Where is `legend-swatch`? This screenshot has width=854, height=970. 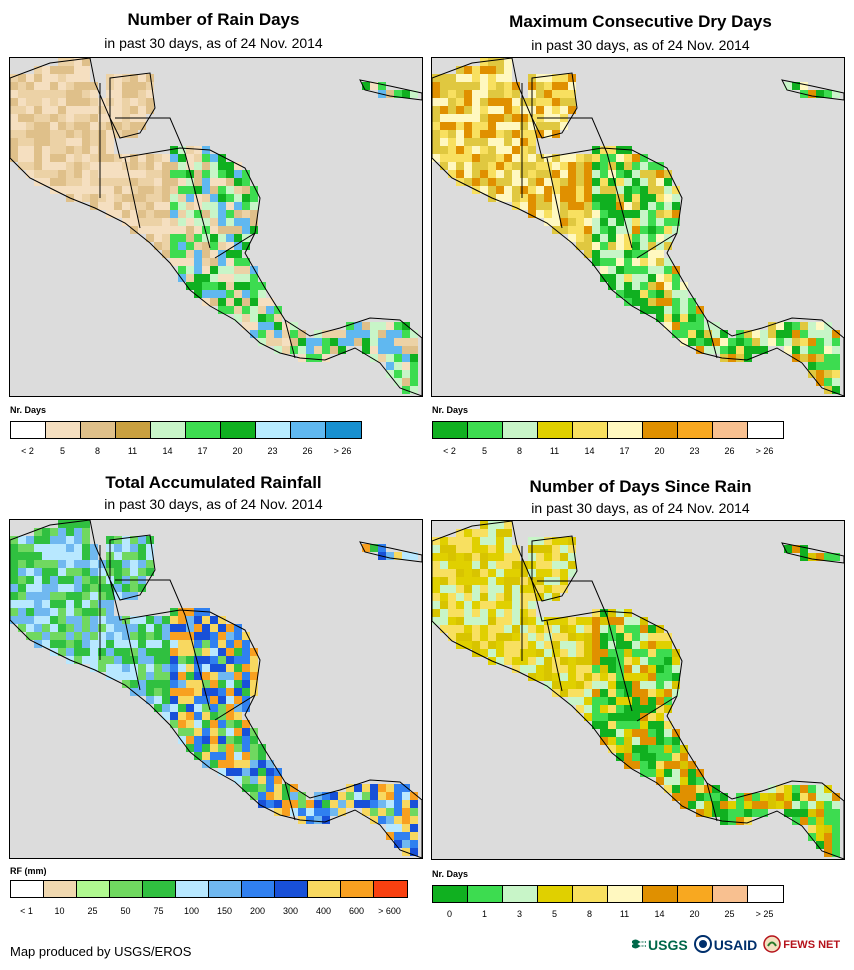 legend-swatch is located at coordinates (203, 430).